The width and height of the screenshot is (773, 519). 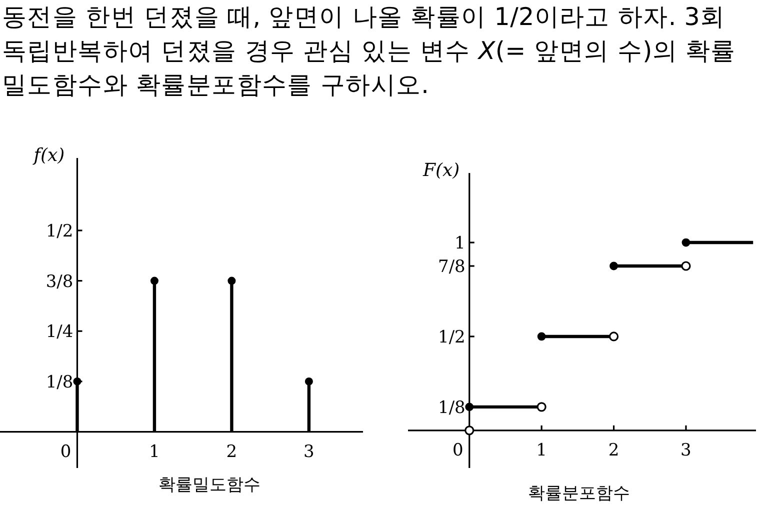 What do you see at coordinates (209, 484) in the screenshot?
I see `x-axis-title: 확률밀도함수` at bounding box center [209, 484].